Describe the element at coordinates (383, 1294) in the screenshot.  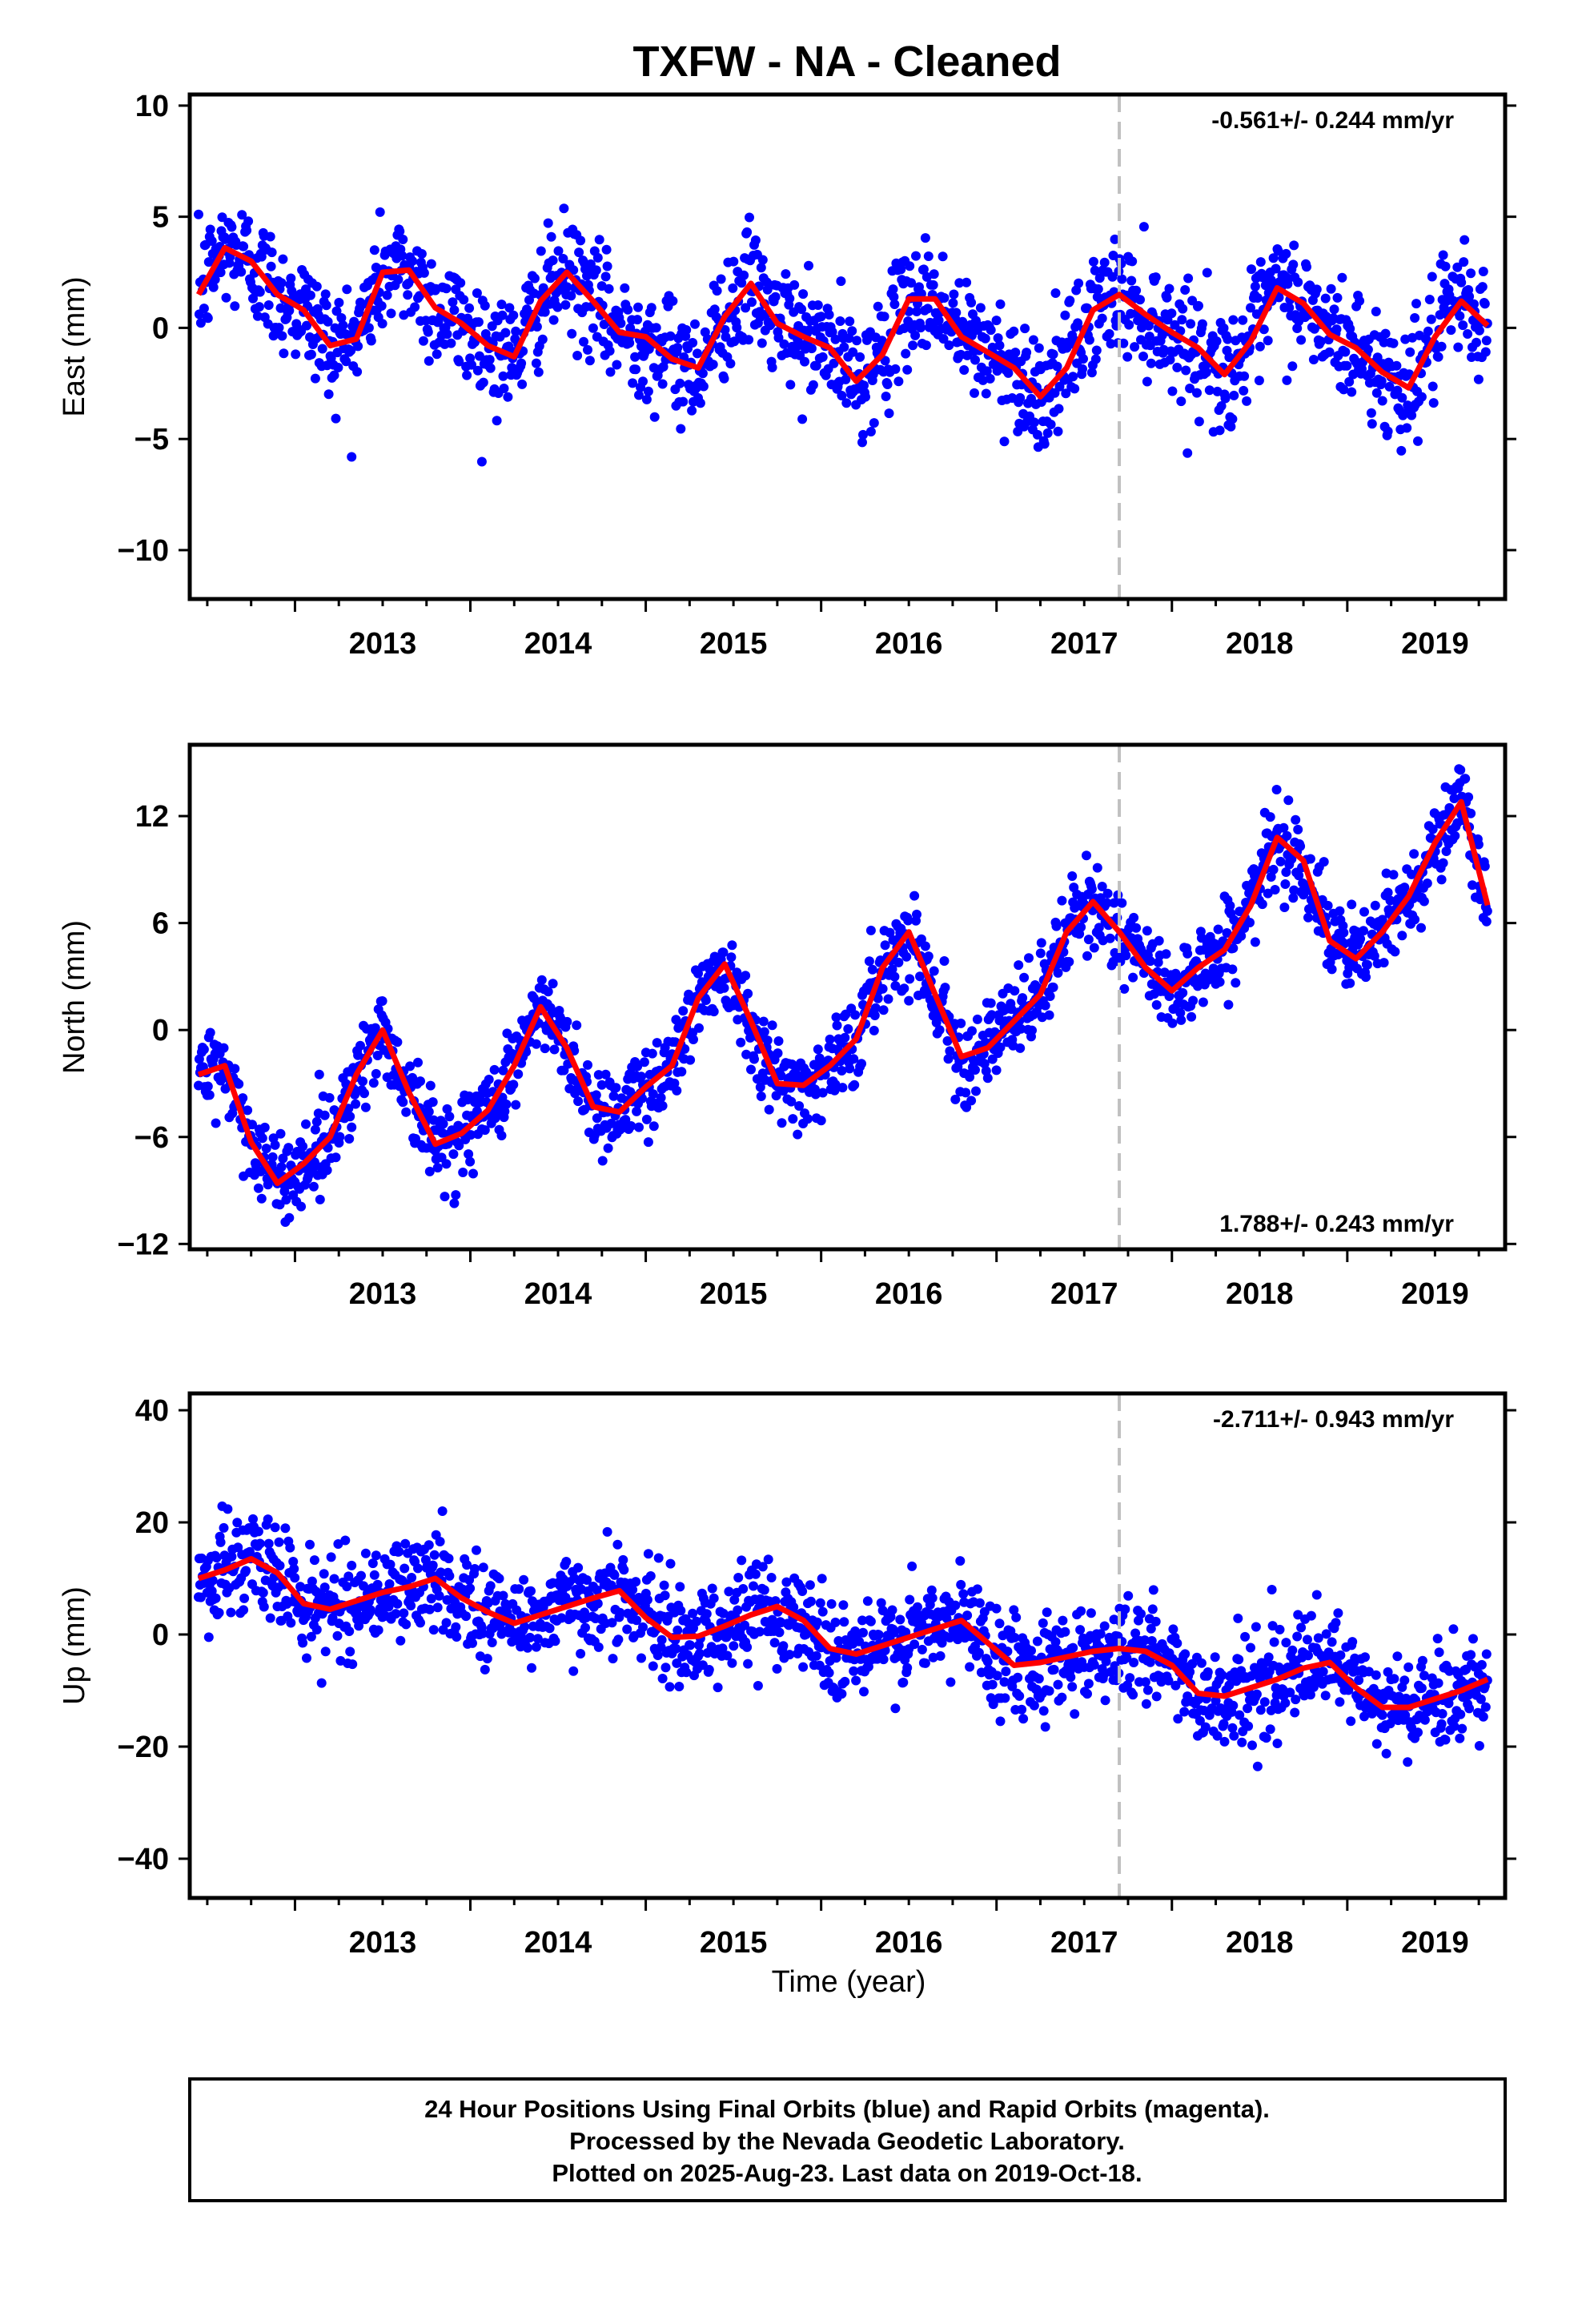
I see `x-tick-label: 2013` at that location.